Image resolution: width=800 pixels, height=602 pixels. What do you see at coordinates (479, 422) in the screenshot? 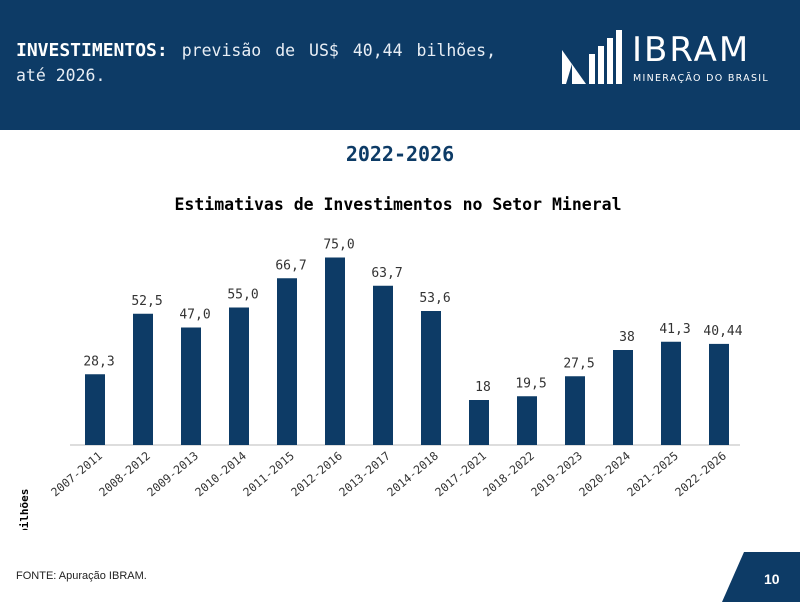
I see `bar-2017-2021` at bounding box center [479, 422].